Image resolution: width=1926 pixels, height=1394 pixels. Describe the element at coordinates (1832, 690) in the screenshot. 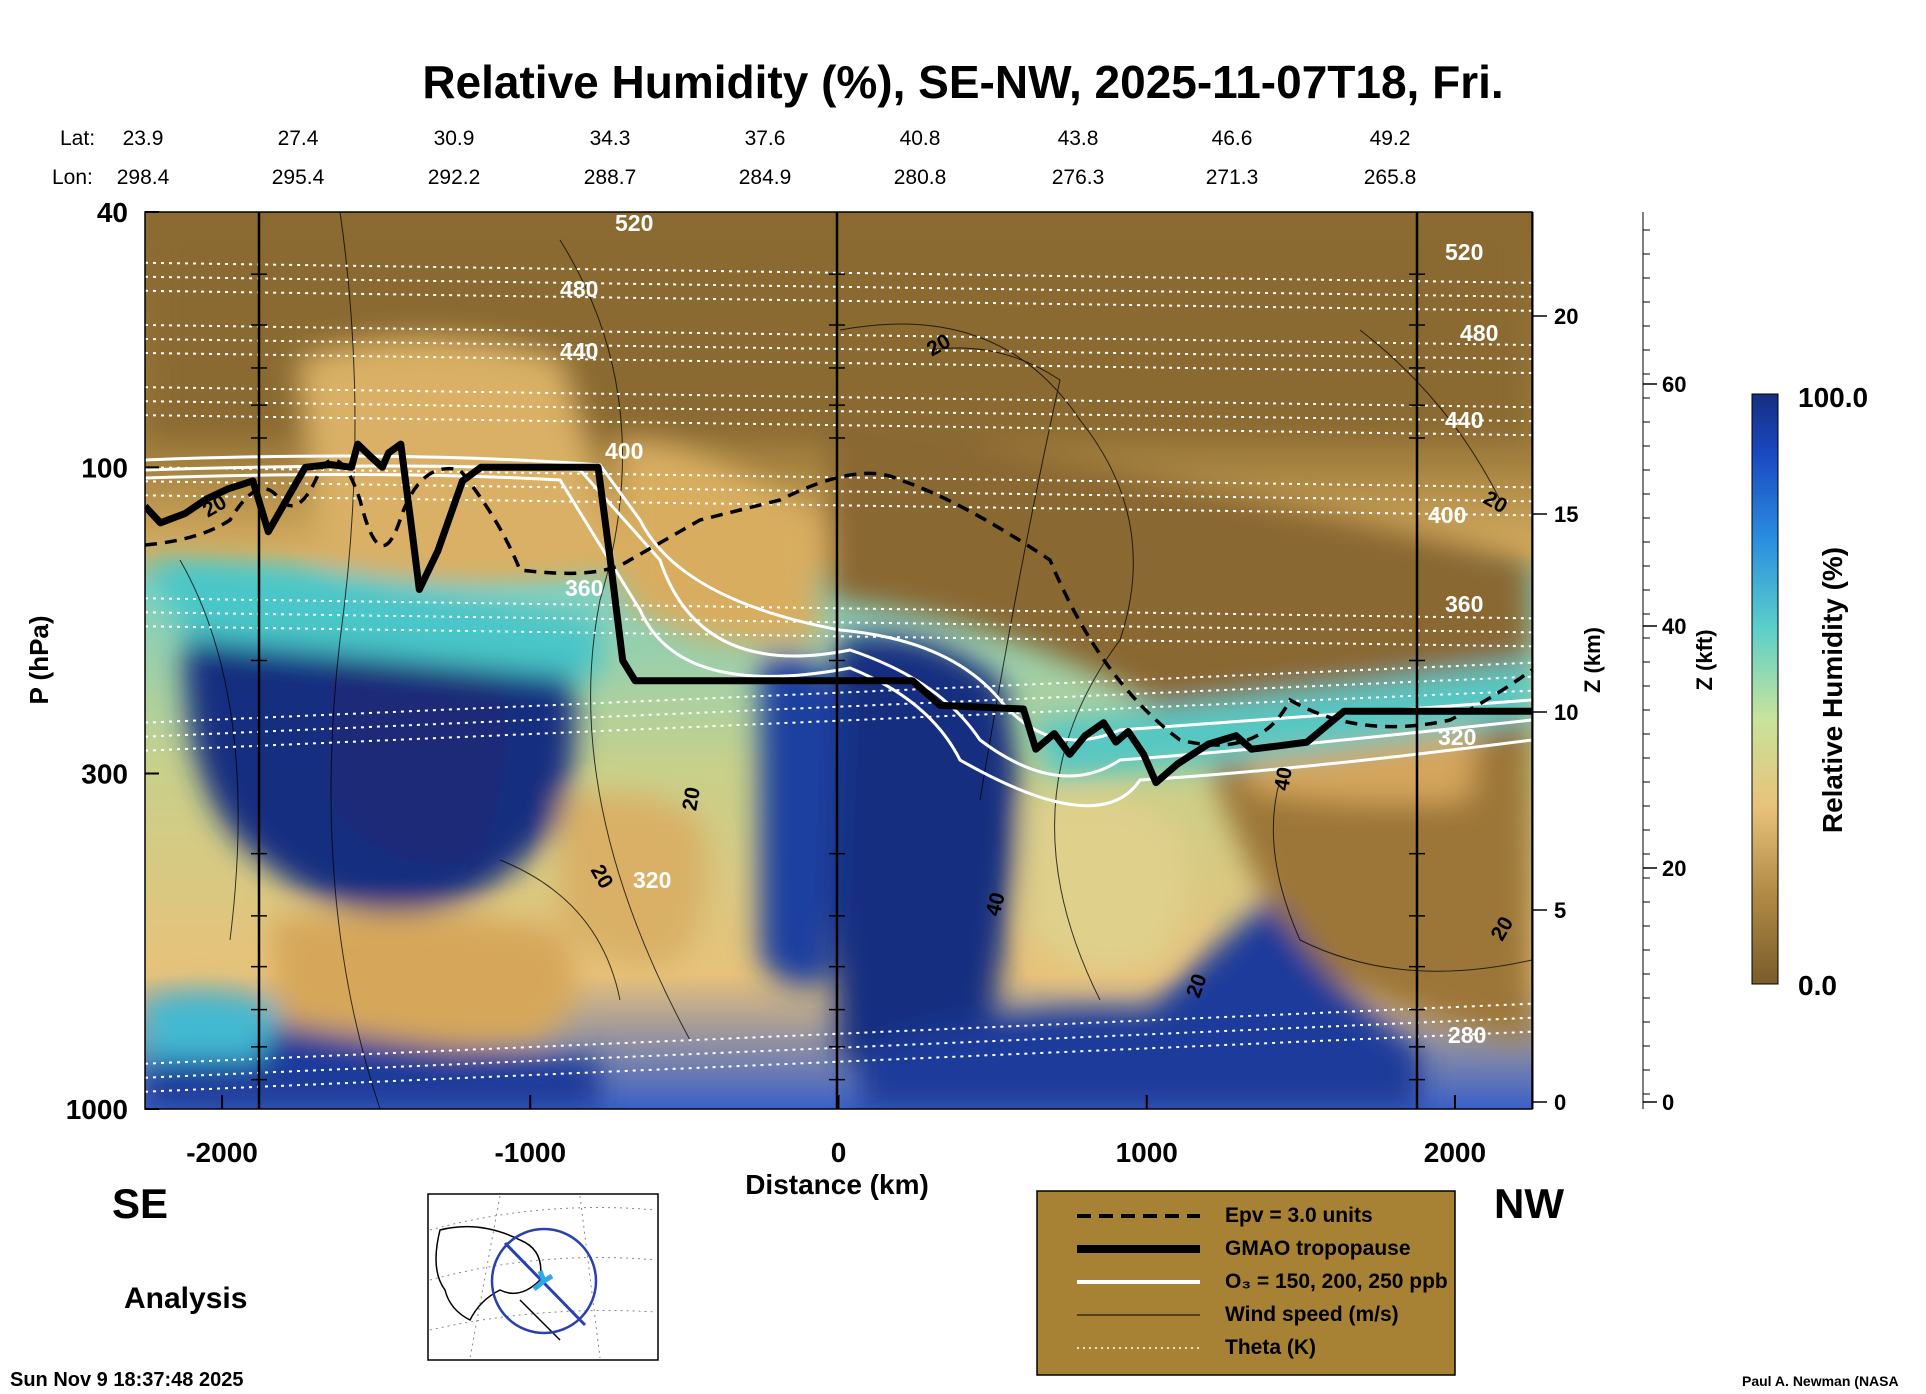

I see `colorbar-label: Relative Humidity (%)` at that location.